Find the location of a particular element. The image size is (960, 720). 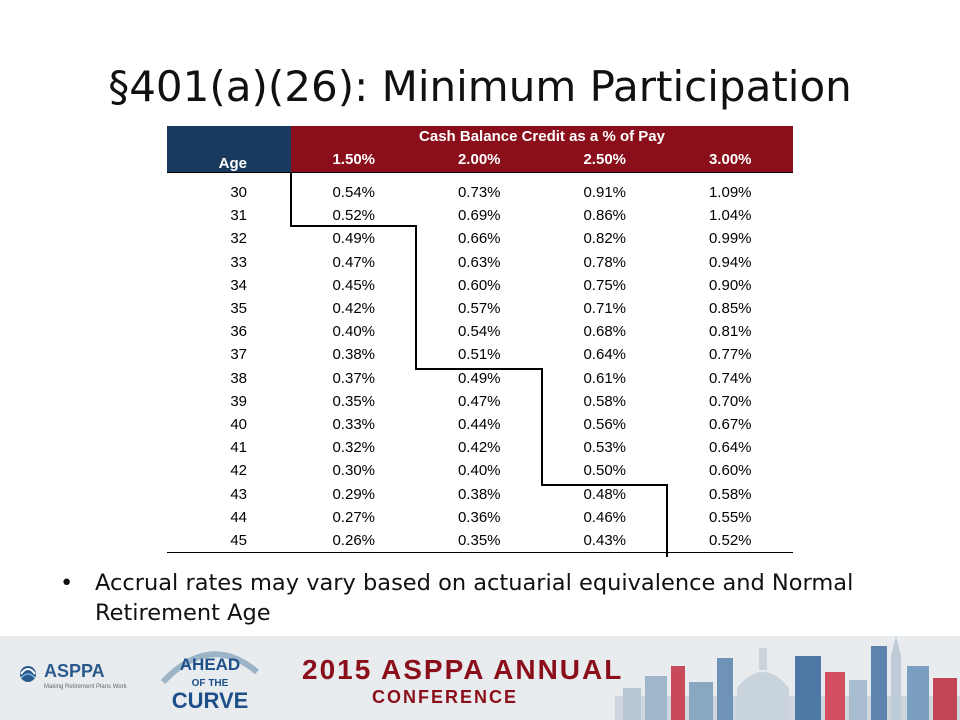

rate-header: 2.50% is located at coordinates (605, 159).